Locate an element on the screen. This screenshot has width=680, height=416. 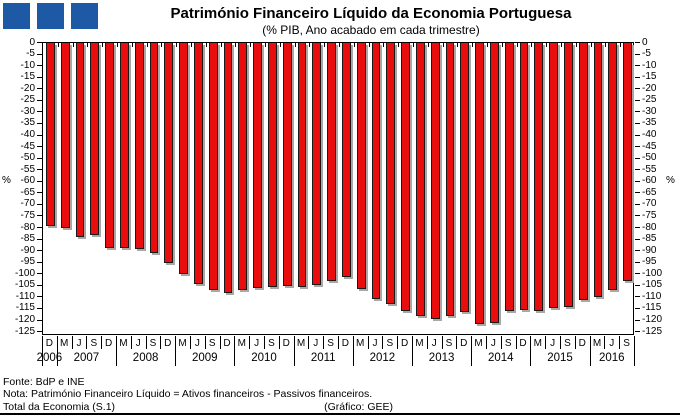
y-axis-label-left: -65 is located at coordinates (27, 192).